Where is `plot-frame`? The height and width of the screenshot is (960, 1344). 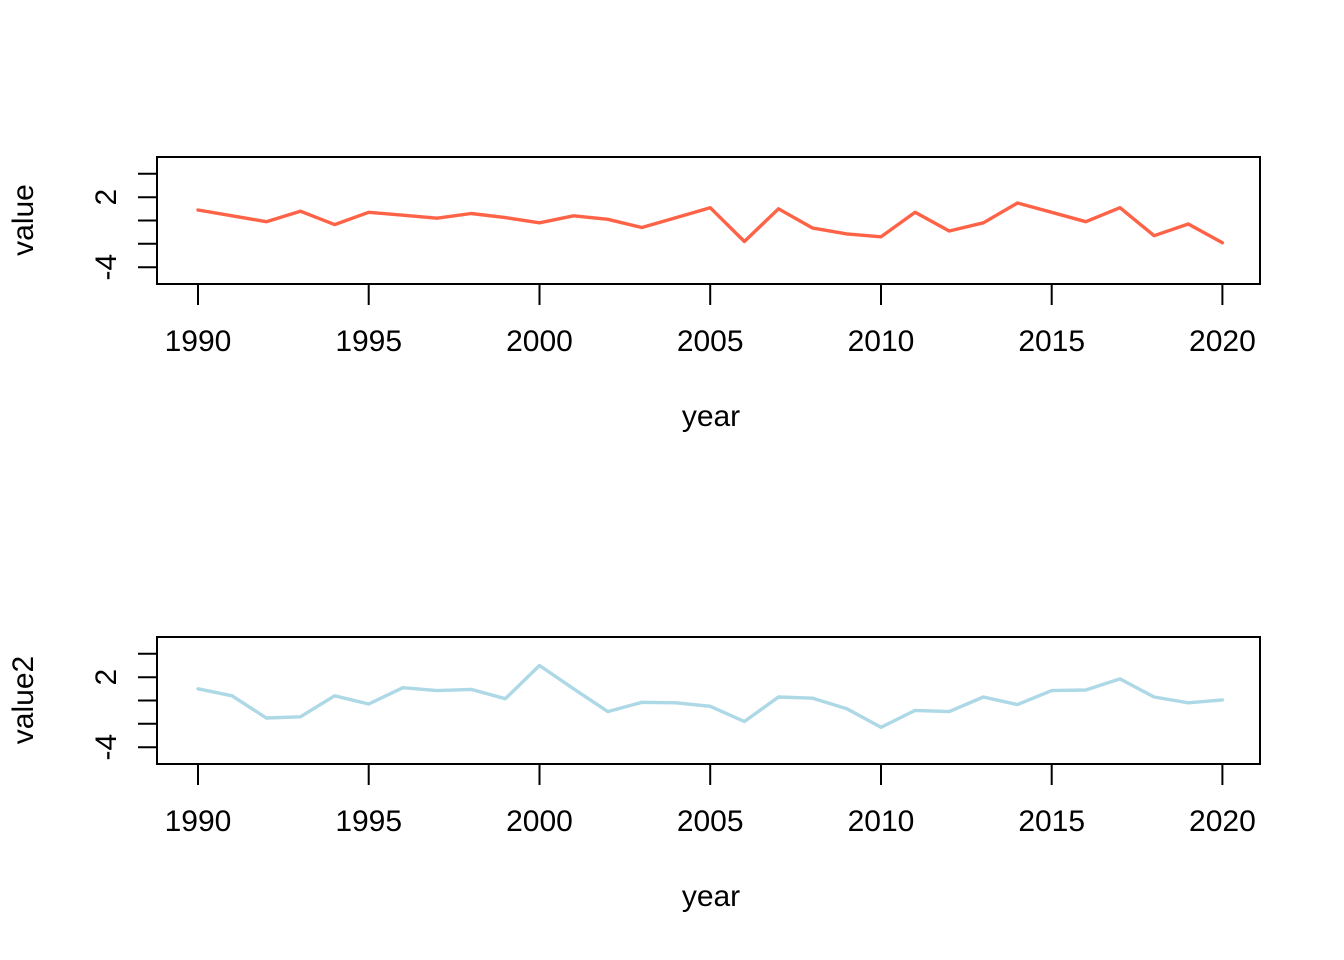 plot-frame is located at coordinates (708, 700).